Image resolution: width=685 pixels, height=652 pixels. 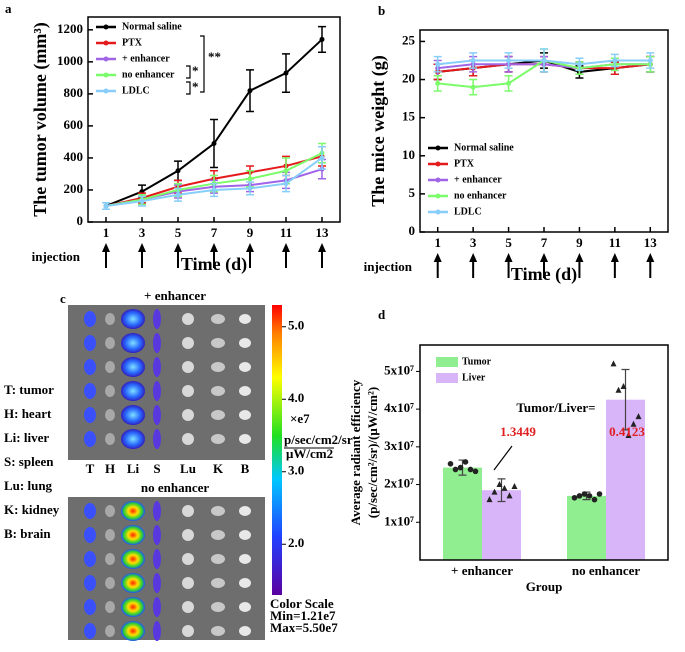 What do you see at coordinates (484, 147) in the screenshot?
I see `legend-label: Normal saline` at bounding box center [484, 147].